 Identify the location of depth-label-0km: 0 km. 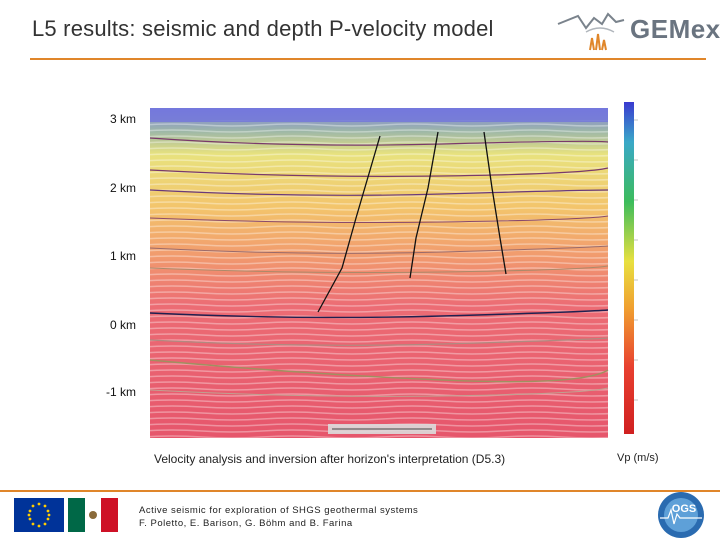
(123, 325).